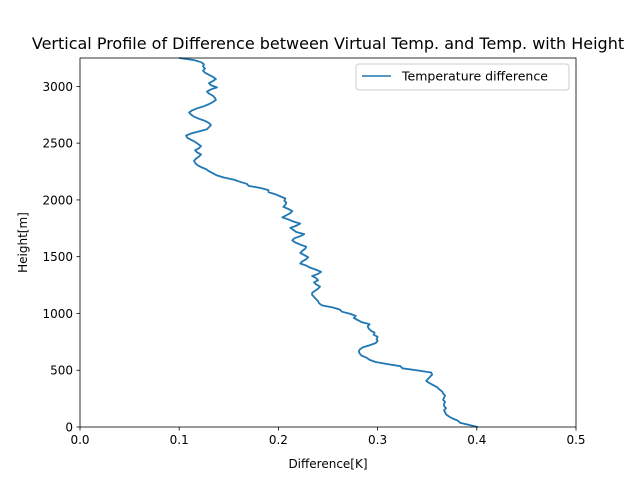  Describe the element at coordinates (57, 200) in the screenshot. I see `y-tick-label: 2000` at that location.